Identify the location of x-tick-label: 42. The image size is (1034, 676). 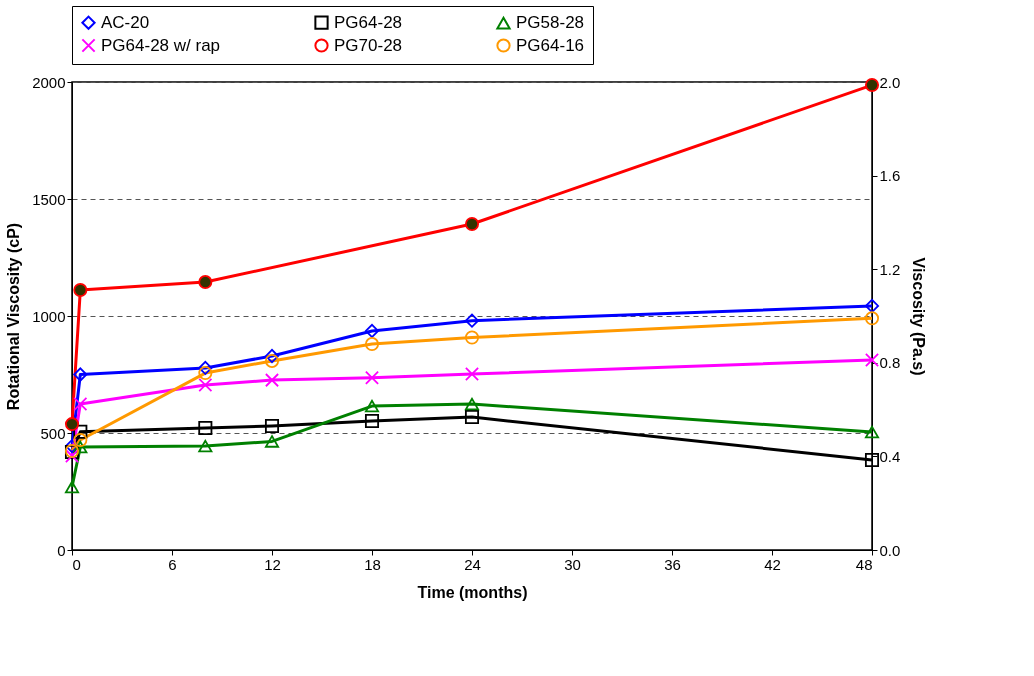
(772, 564).